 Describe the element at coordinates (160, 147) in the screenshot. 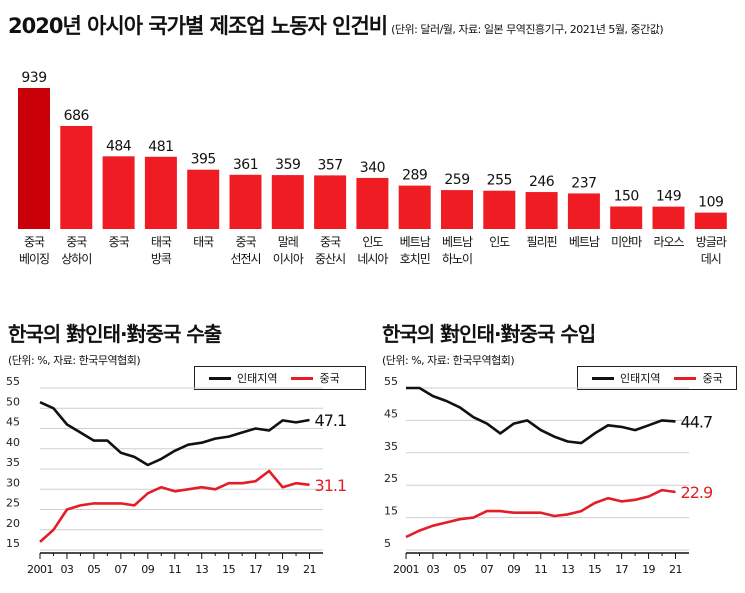

I see `bar-value-label-3: 481` at that location.